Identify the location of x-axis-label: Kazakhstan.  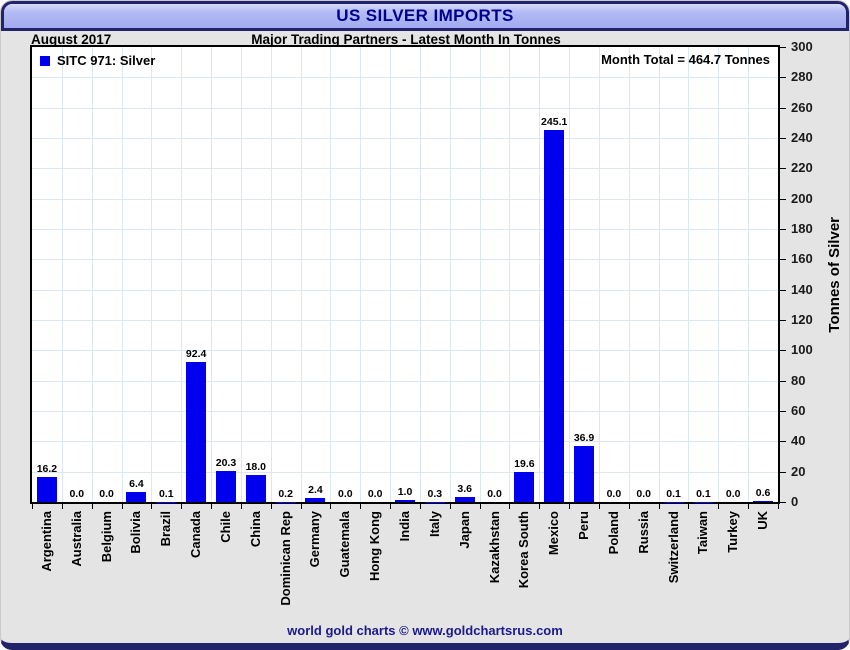
(494, 547).